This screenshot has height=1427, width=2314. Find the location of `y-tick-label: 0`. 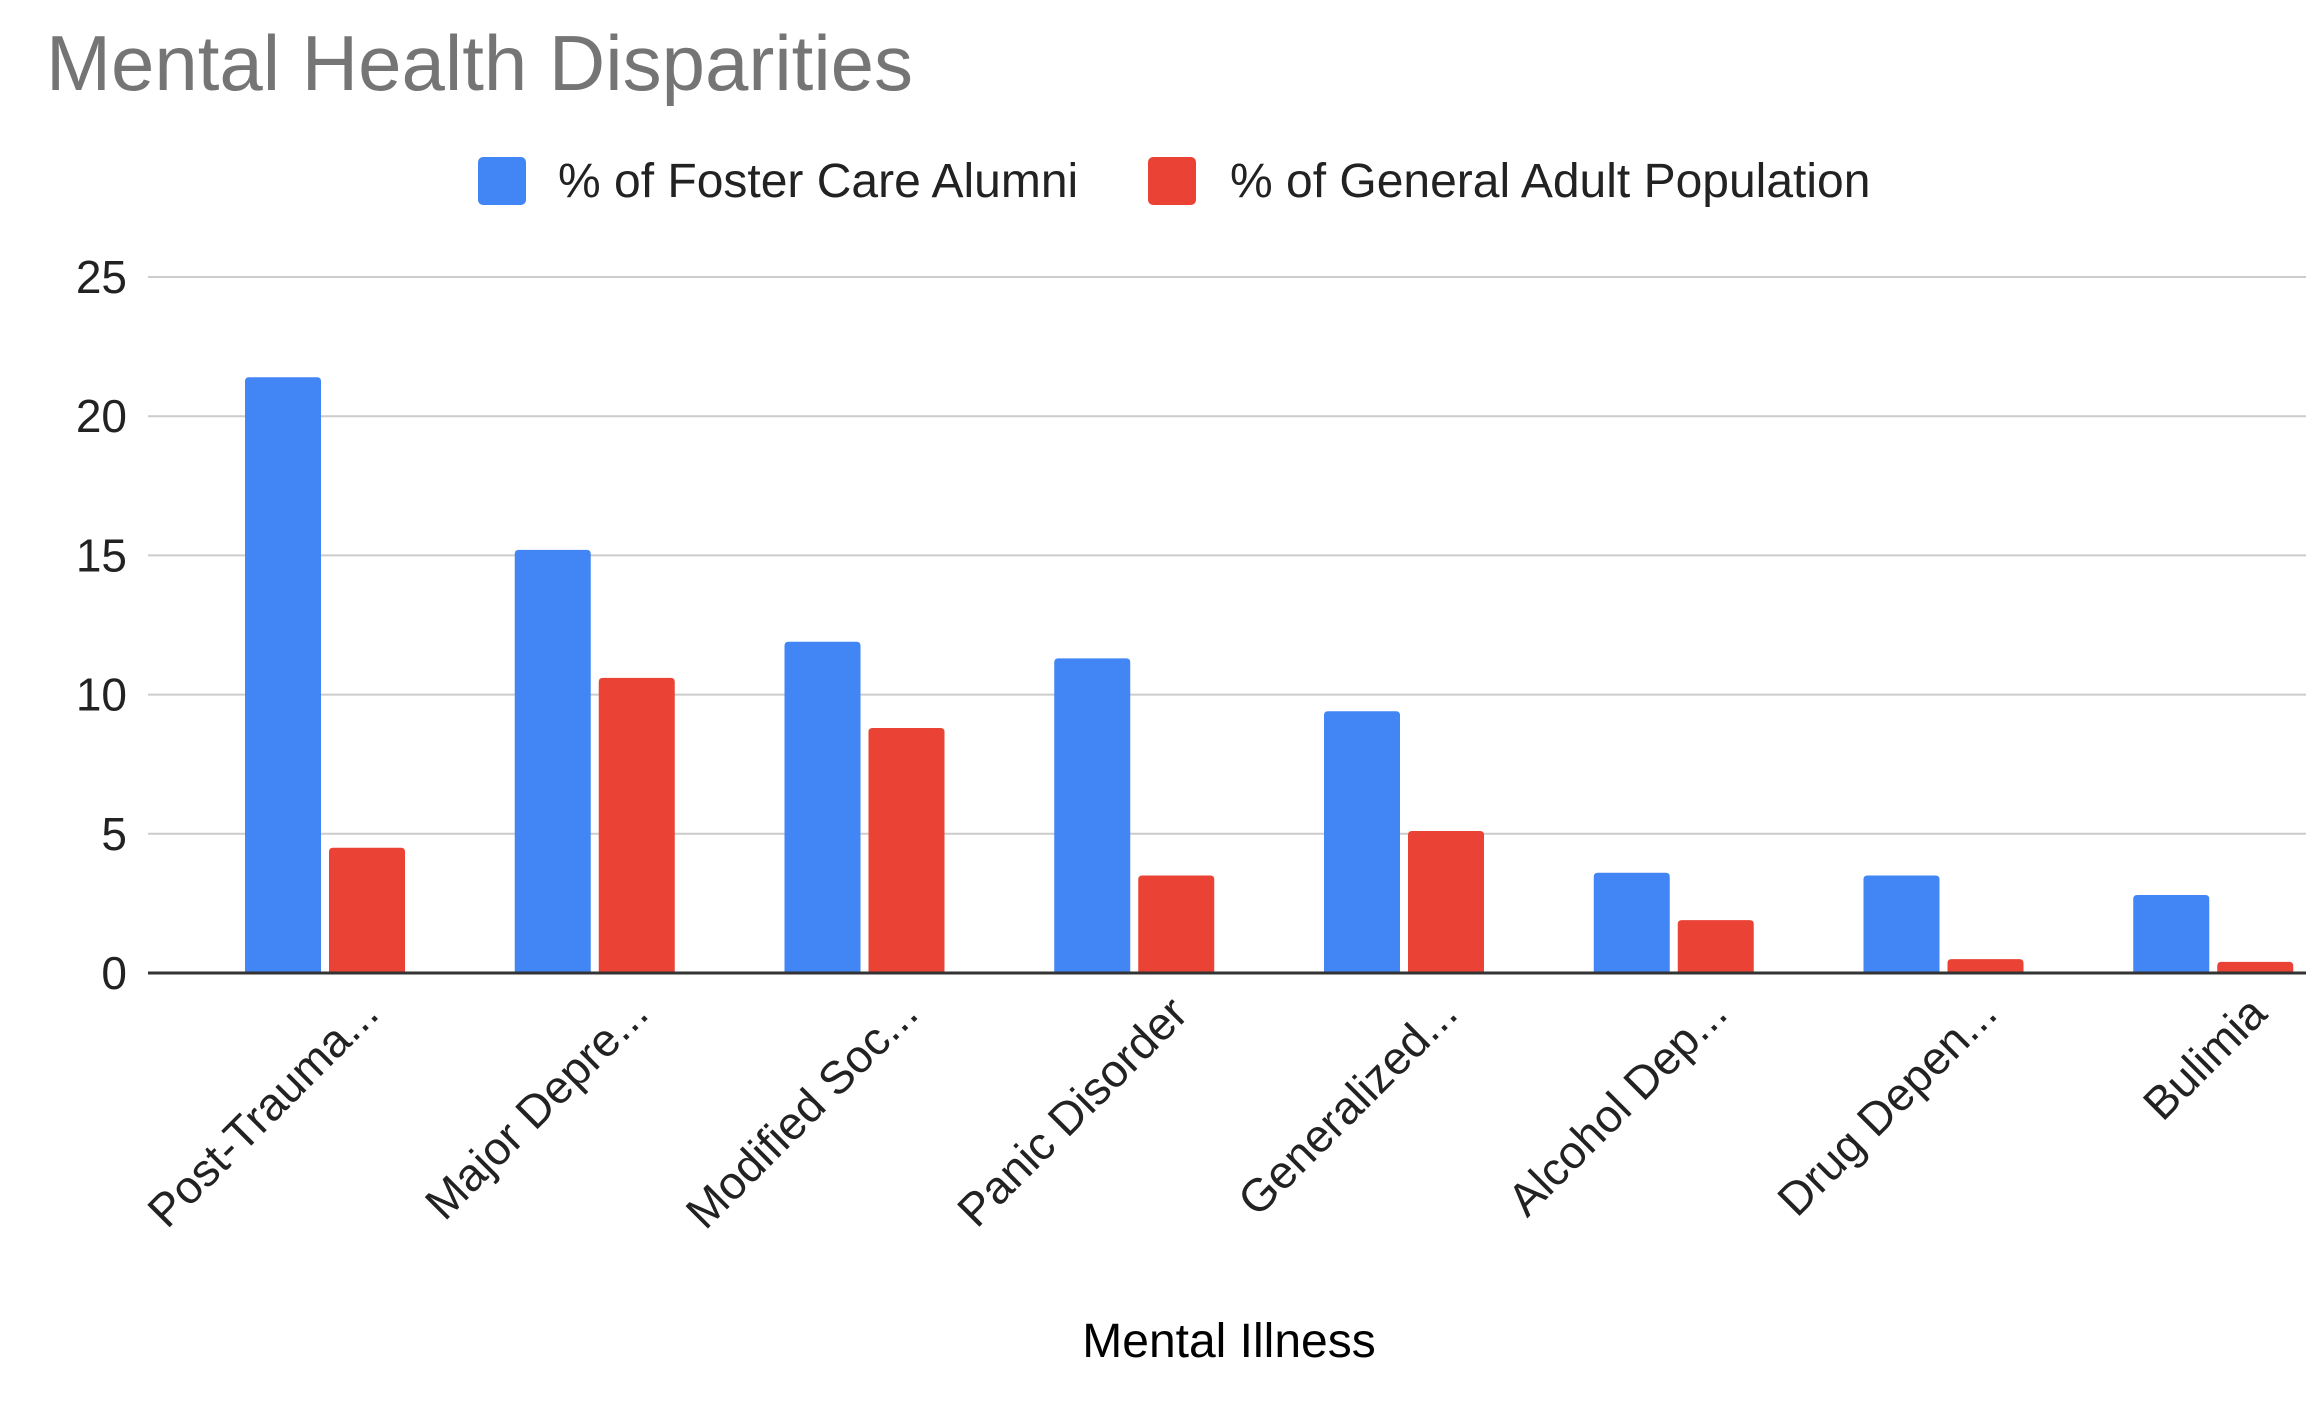

y-tick-label: 0 is located at coordinates (114, 973).